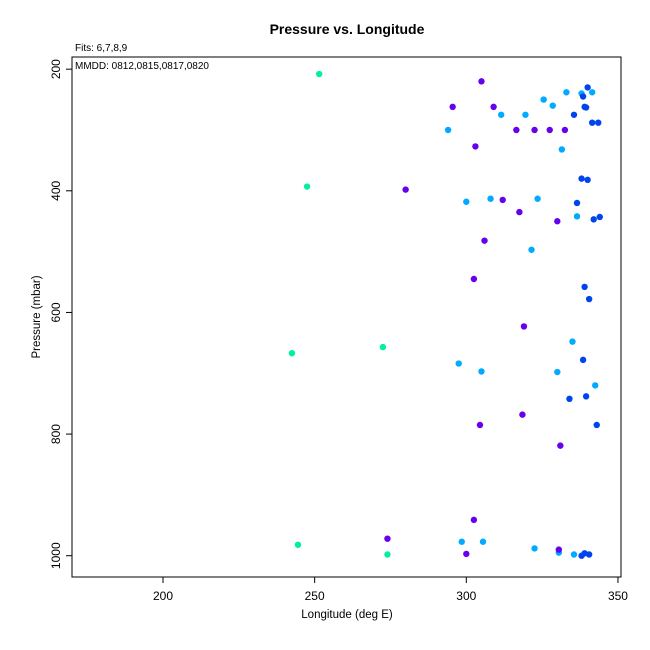  What do you see at coordinates (56, 555) in the screenshot?
I see `y-tick-label: 1000` at bounding box center [56, 555].